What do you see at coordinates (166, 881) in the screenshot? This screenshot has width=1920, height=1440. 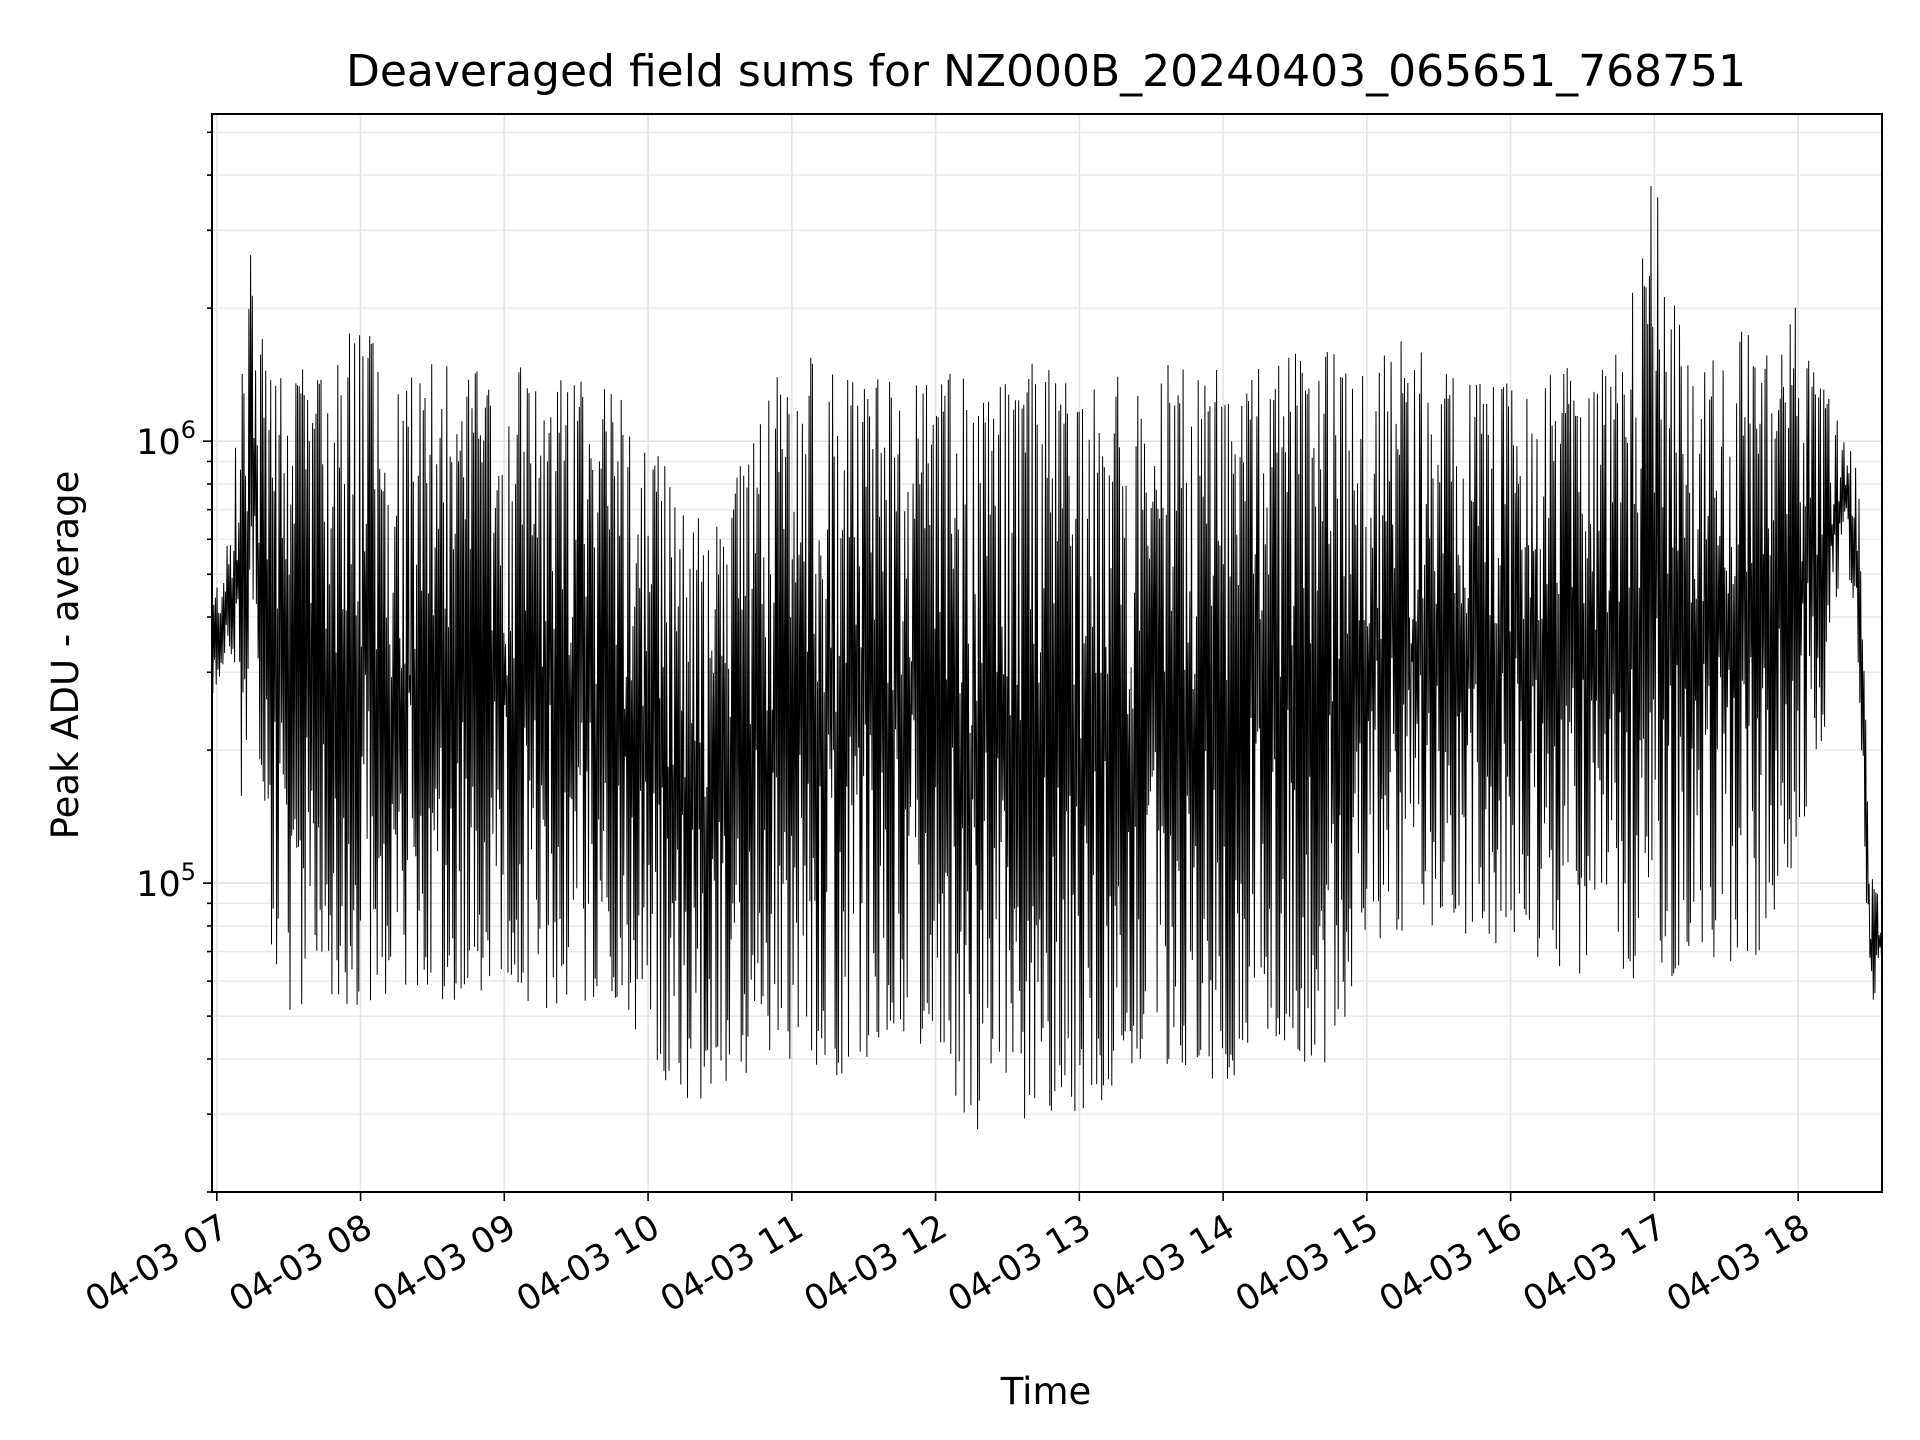 I see `y-tick-label: 10⁵` at bounding box center [166, 881].